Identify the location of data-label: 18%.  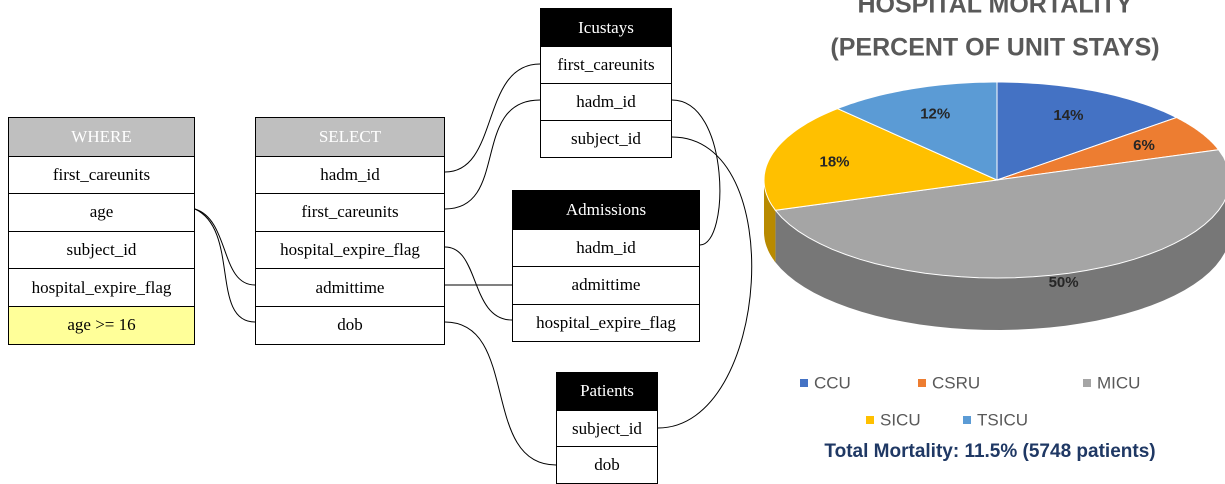
(834, 161).